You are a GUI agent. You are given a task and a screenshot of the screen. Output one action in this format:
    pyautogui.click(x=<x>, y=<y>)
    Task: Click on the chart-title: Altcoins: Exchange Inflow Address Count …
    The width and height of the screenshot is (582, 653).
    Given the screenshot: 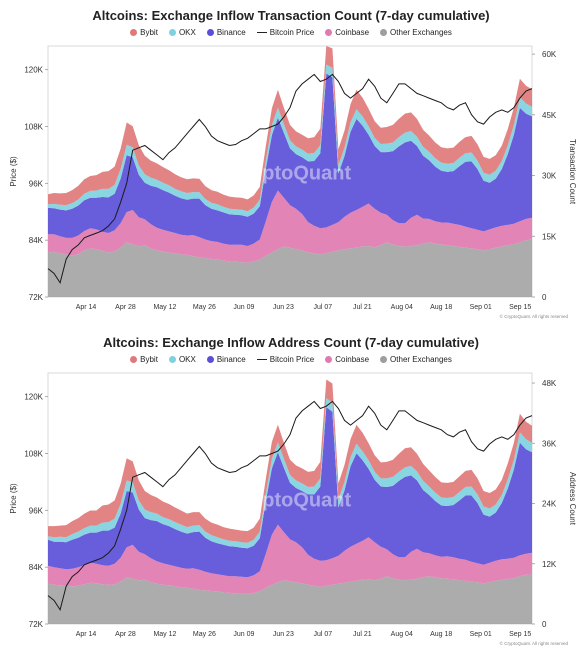 What is the action you would take?
    pyautogui.click(x=291, y=342)
    